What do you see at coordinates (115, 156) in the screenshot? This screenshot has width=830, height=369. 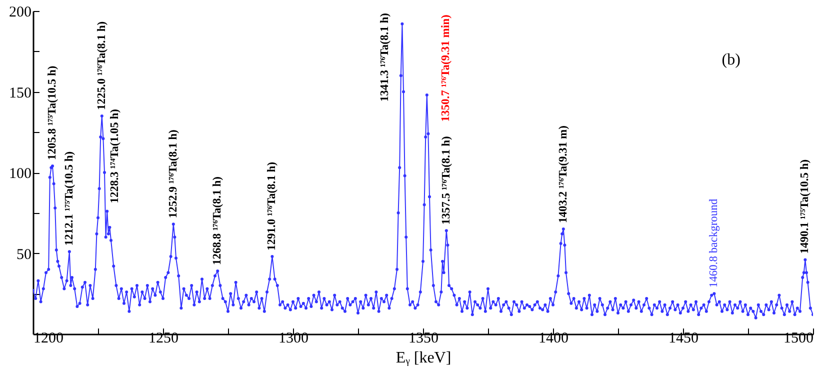 I see `annotation: 1228.3 ¹⁷⁴Ta(1.05 h)` at bounding box center [115, 156].